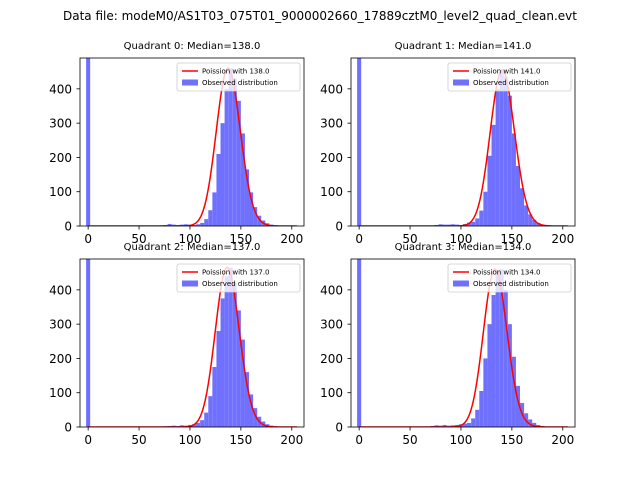 This screenshot has height=484, width=640. I want to click on y-tick-label: 0, so click(339, 428).